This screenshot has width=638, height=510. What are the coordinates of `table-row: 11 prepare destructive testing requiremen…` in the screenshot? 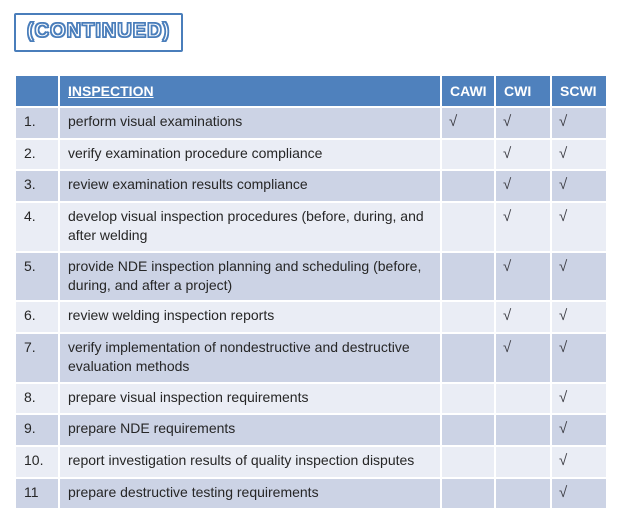 It's located at (311, 493).